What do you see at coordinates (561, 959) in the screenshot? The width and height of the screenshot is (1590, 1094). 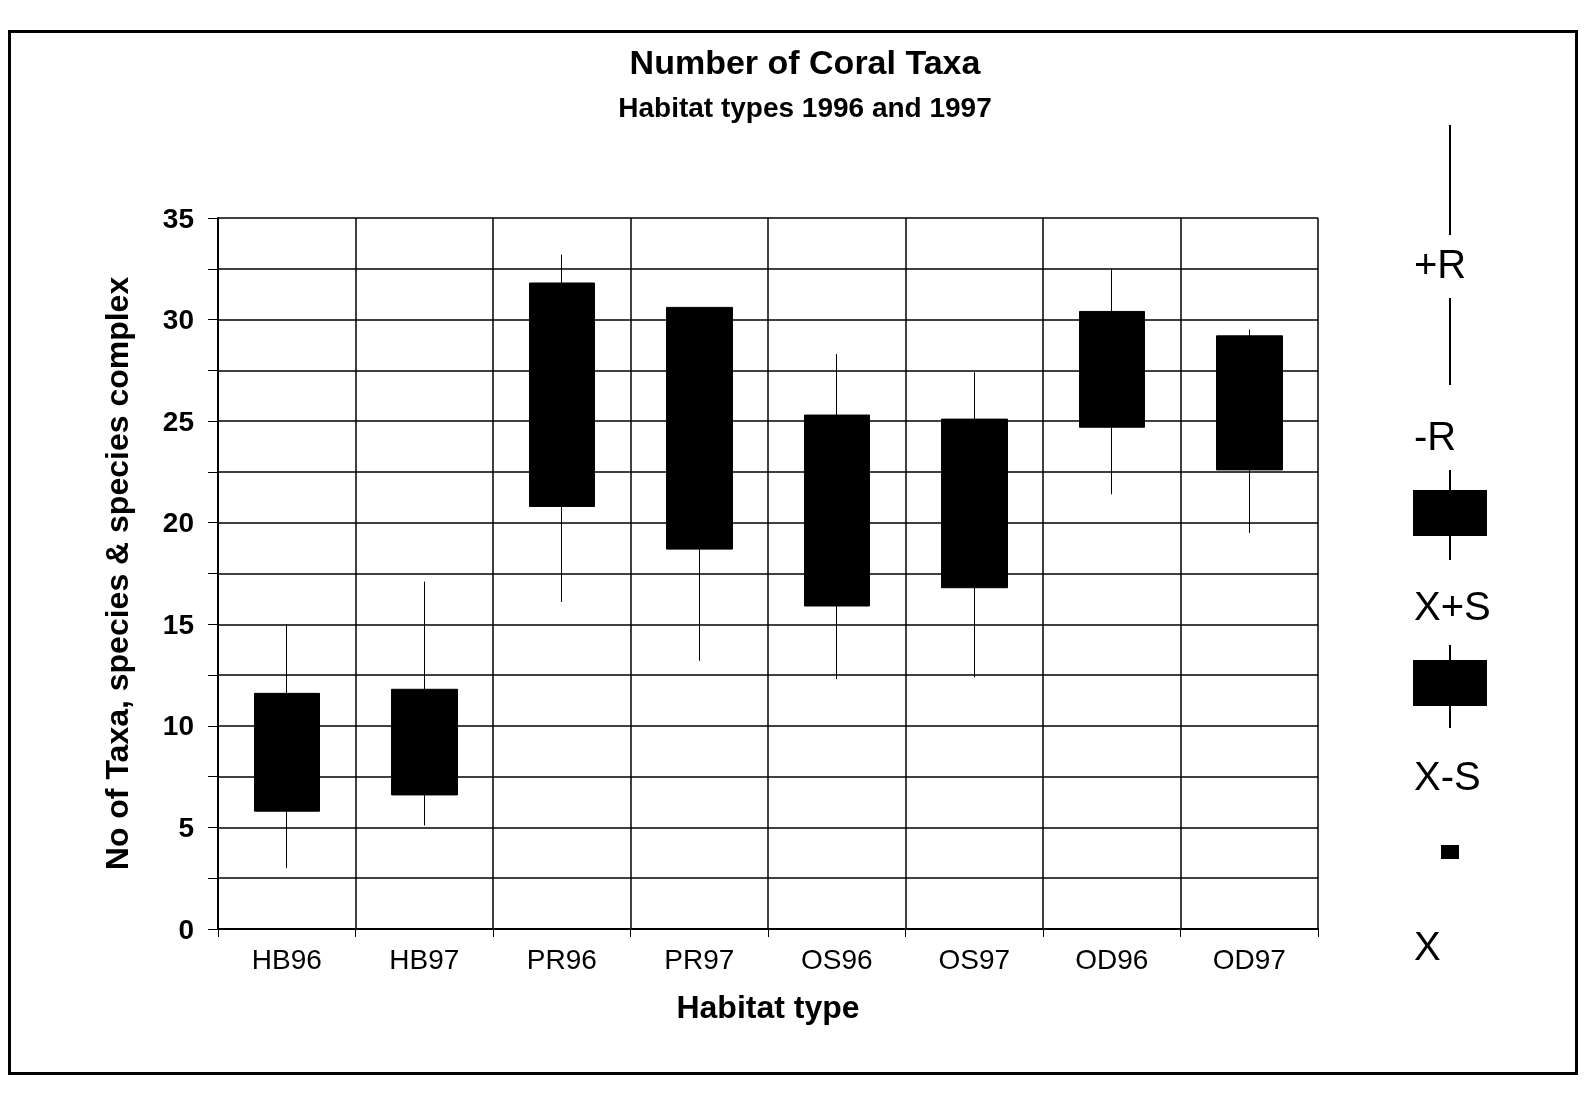 I see `x-tick-label: PR96` at bounding box center [561, 959].